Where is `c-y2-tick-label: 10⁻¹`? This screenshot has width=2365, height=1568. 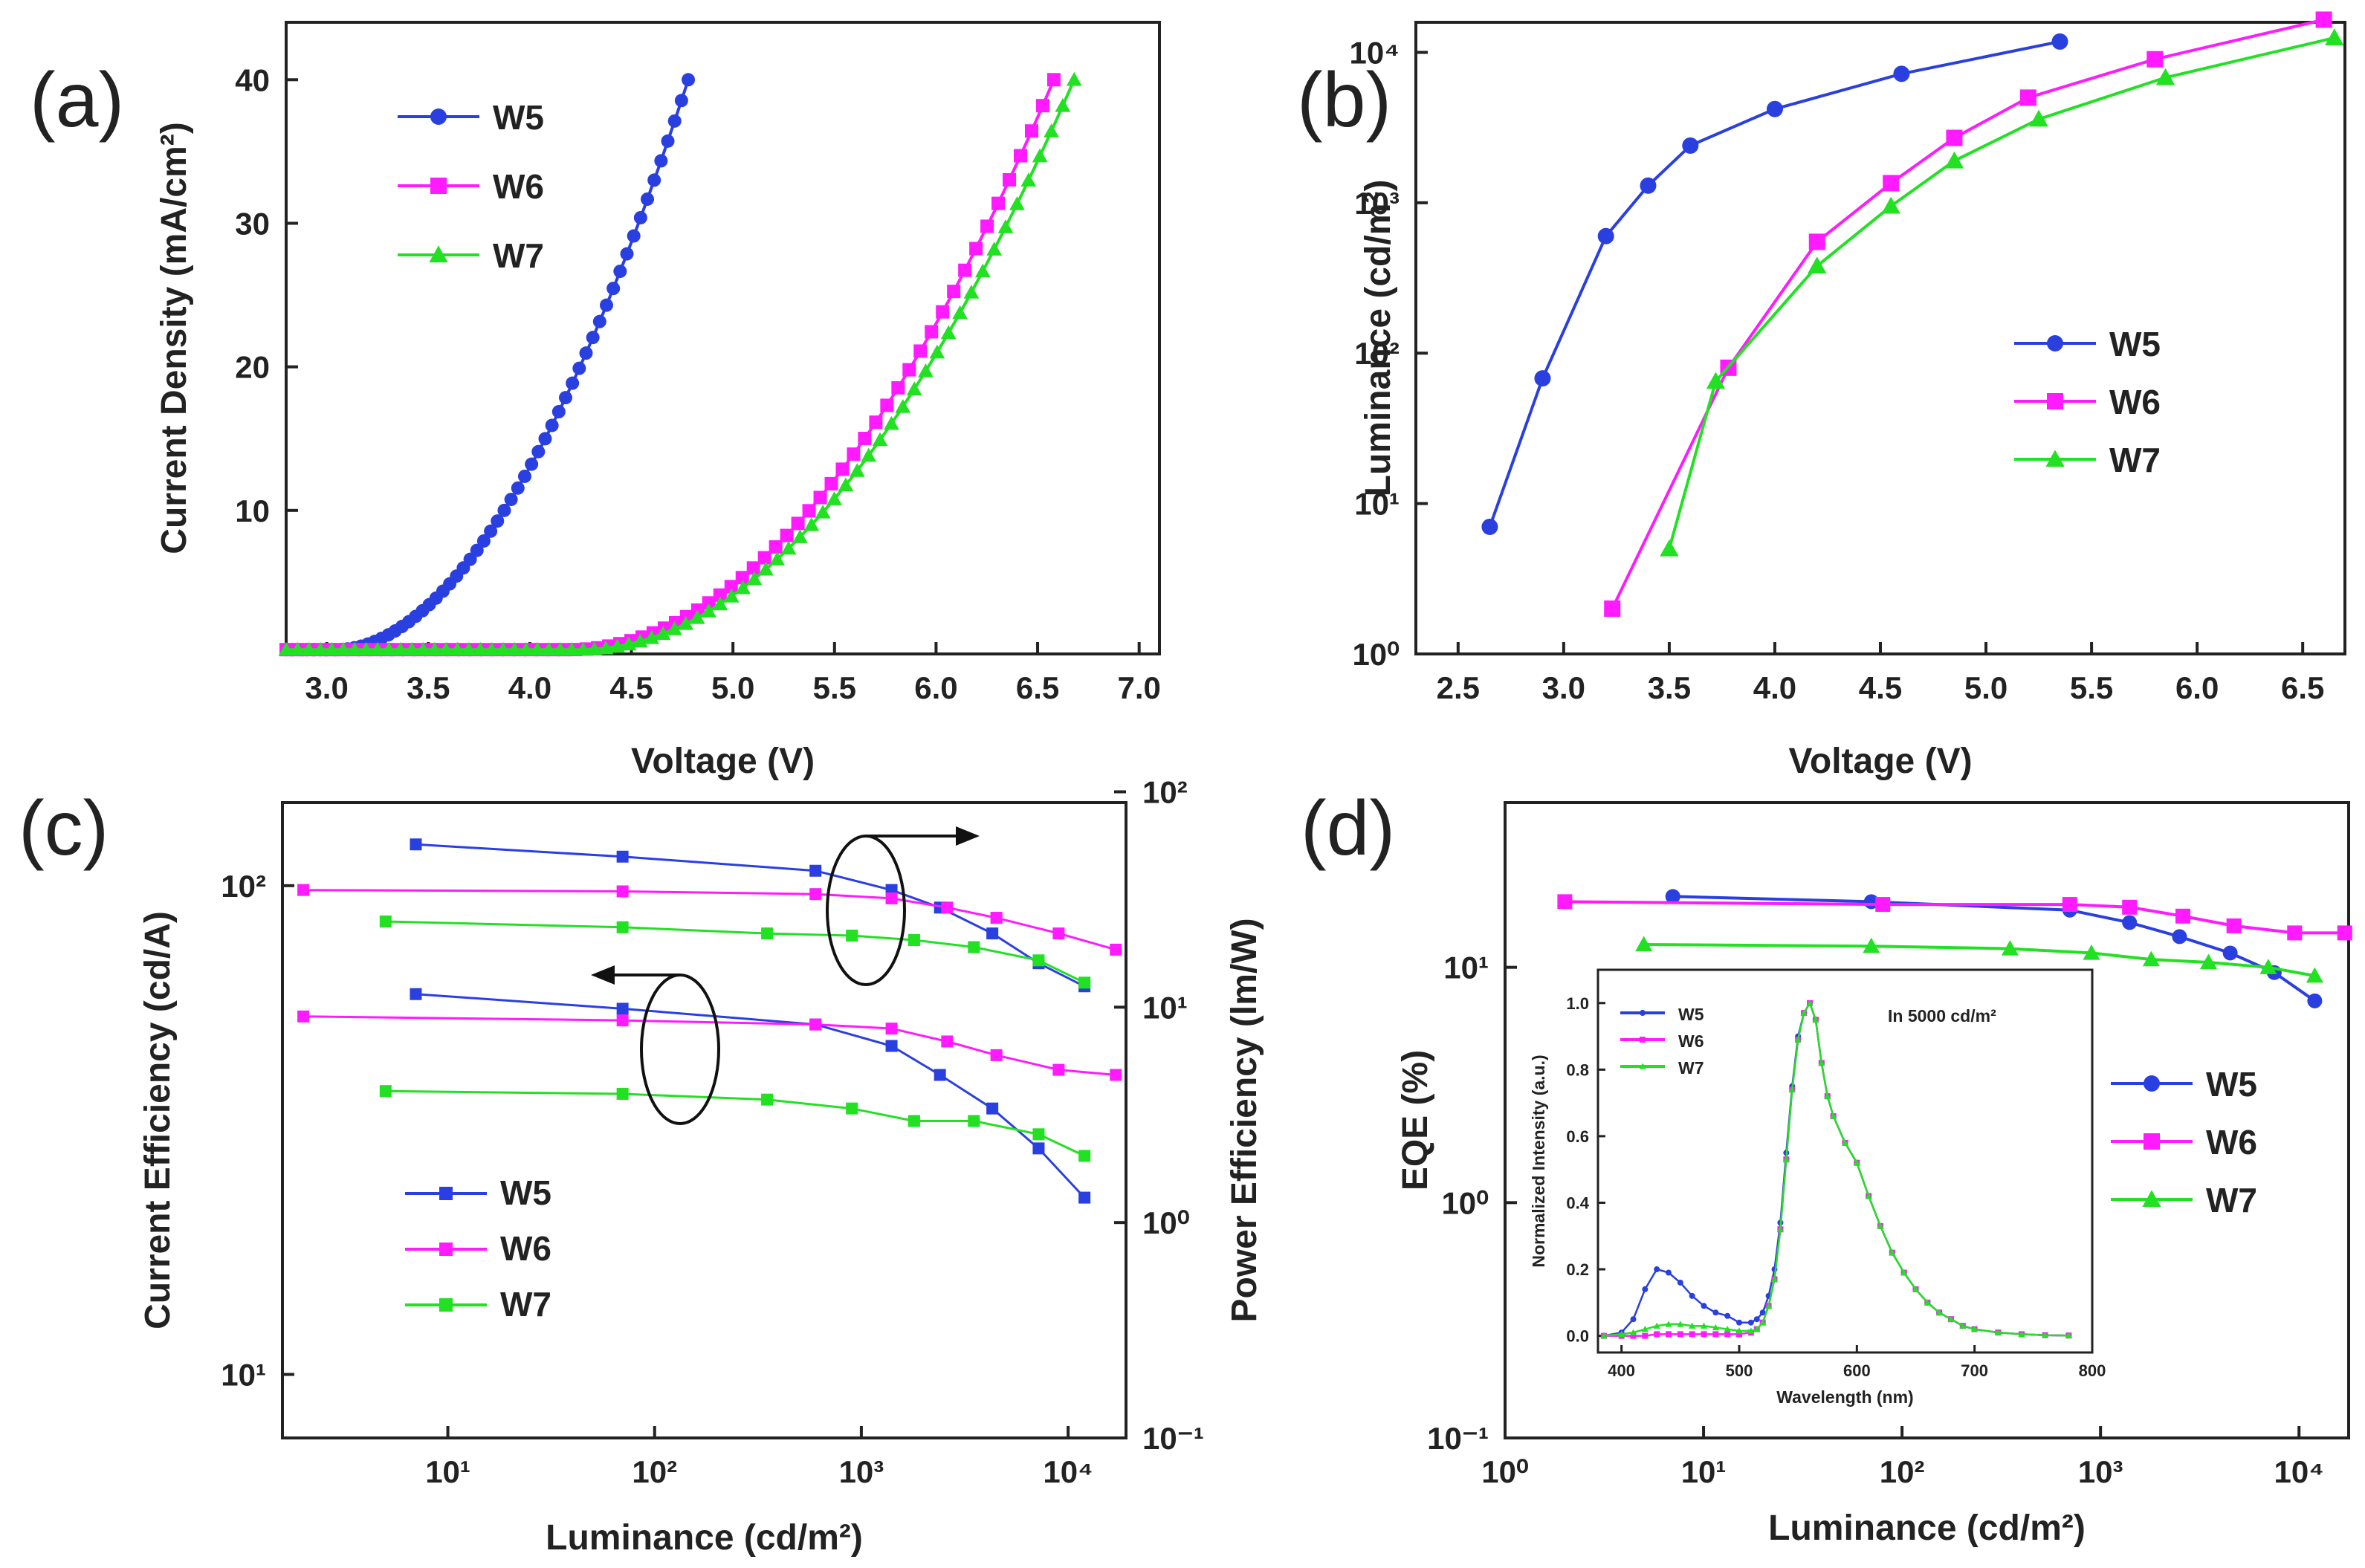
c-y2-tick-label: 10⁻¹ is located at coordinates (1173, 1438).